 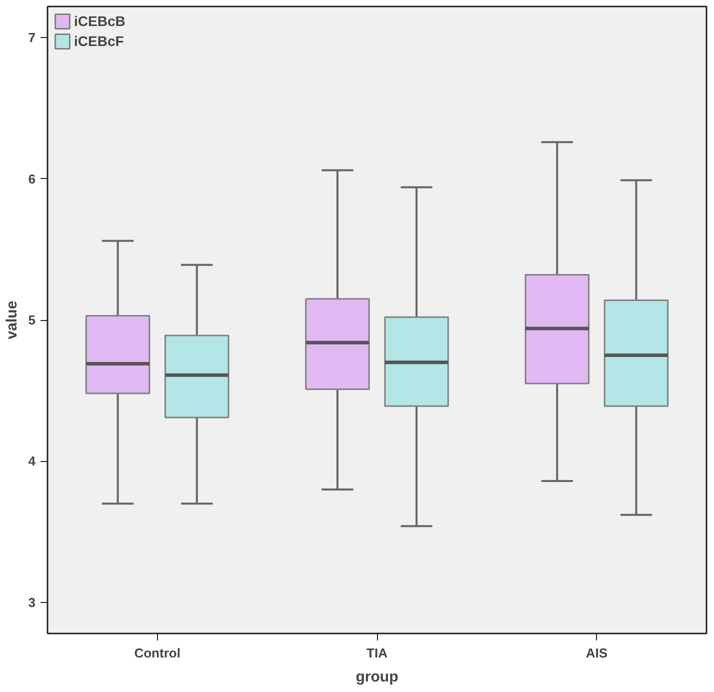 I want to click on x-tick-label: Control, so click(x=157, y=653).